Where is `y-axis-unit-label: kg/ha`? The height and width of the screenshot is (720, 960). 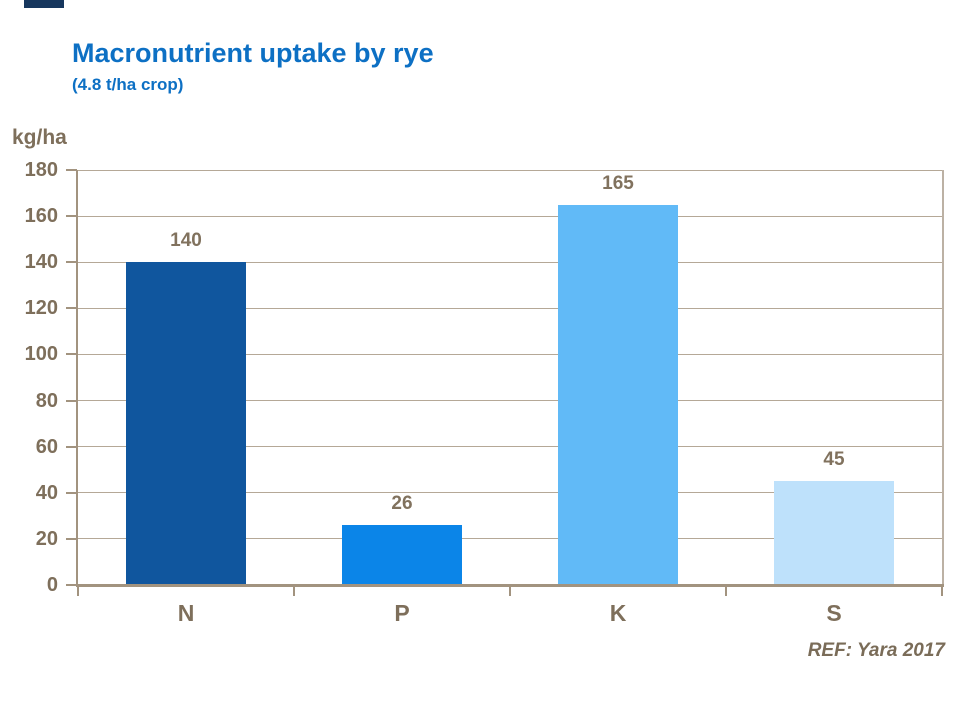
y-axis-unit-label: kg/ha is located at coordinates (39, 137).